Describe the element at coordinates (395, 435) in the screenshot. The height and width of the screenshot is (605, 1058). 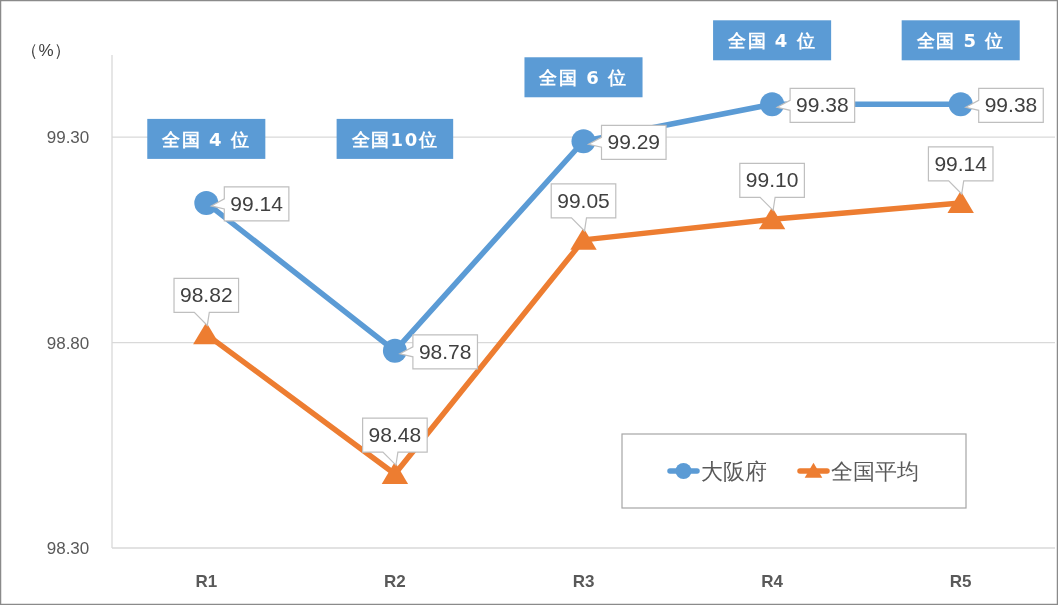
I see `data-label: 98.48` at that location.